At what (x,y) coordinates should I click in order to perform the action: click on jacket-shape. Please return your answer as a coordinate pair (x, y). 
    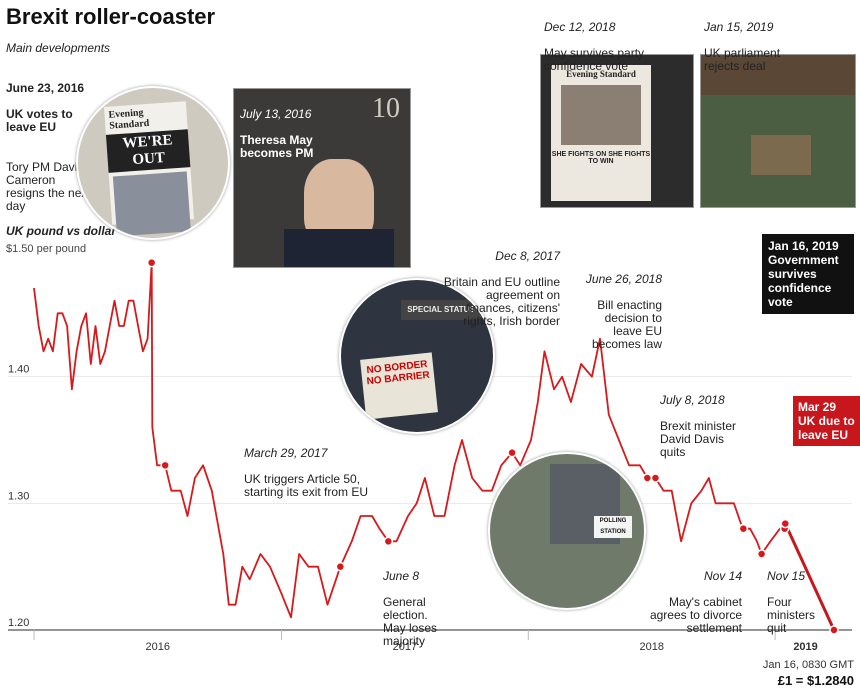
    Looking at the image, I should click on (339, 248).